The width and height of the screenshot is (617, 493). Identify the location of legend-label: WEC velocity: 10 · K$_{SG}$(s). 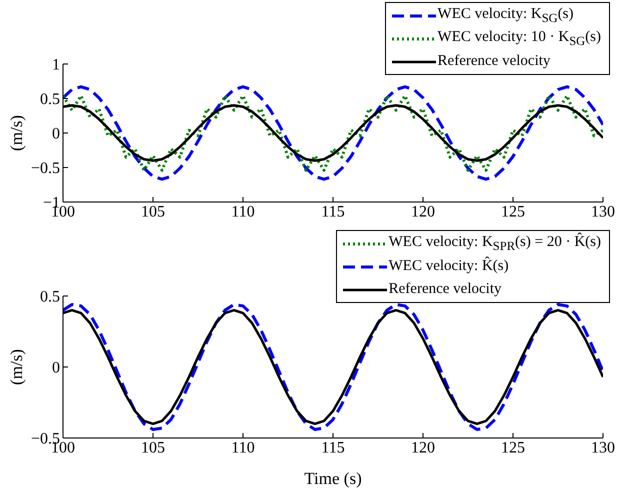
(519, 38).